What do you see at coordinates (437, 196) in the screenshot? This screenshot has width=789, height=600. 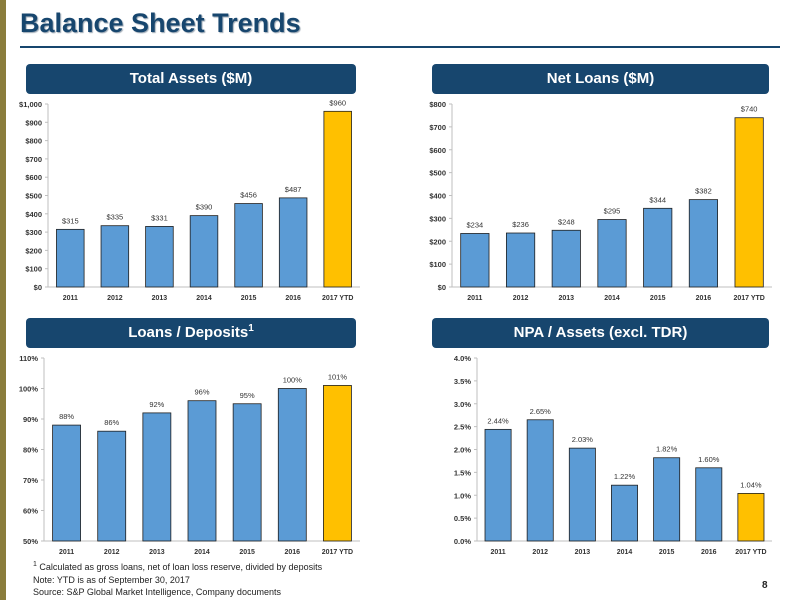 I see `net-loans-y-tick-label: $400` at bounding box center [437, 196].